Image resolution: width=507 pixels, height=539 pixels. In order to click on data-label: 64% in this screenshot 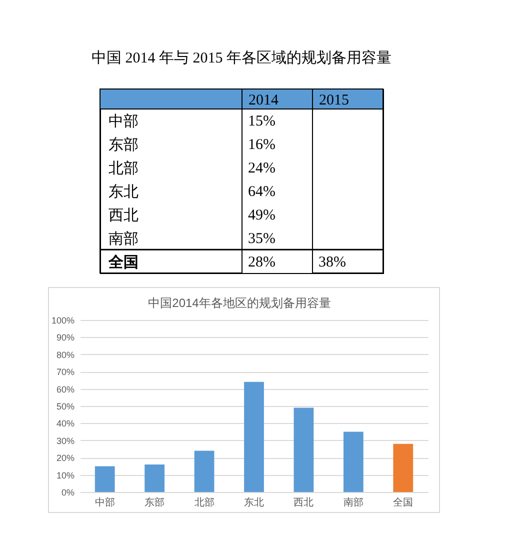, I will do `click(262, 192)`.